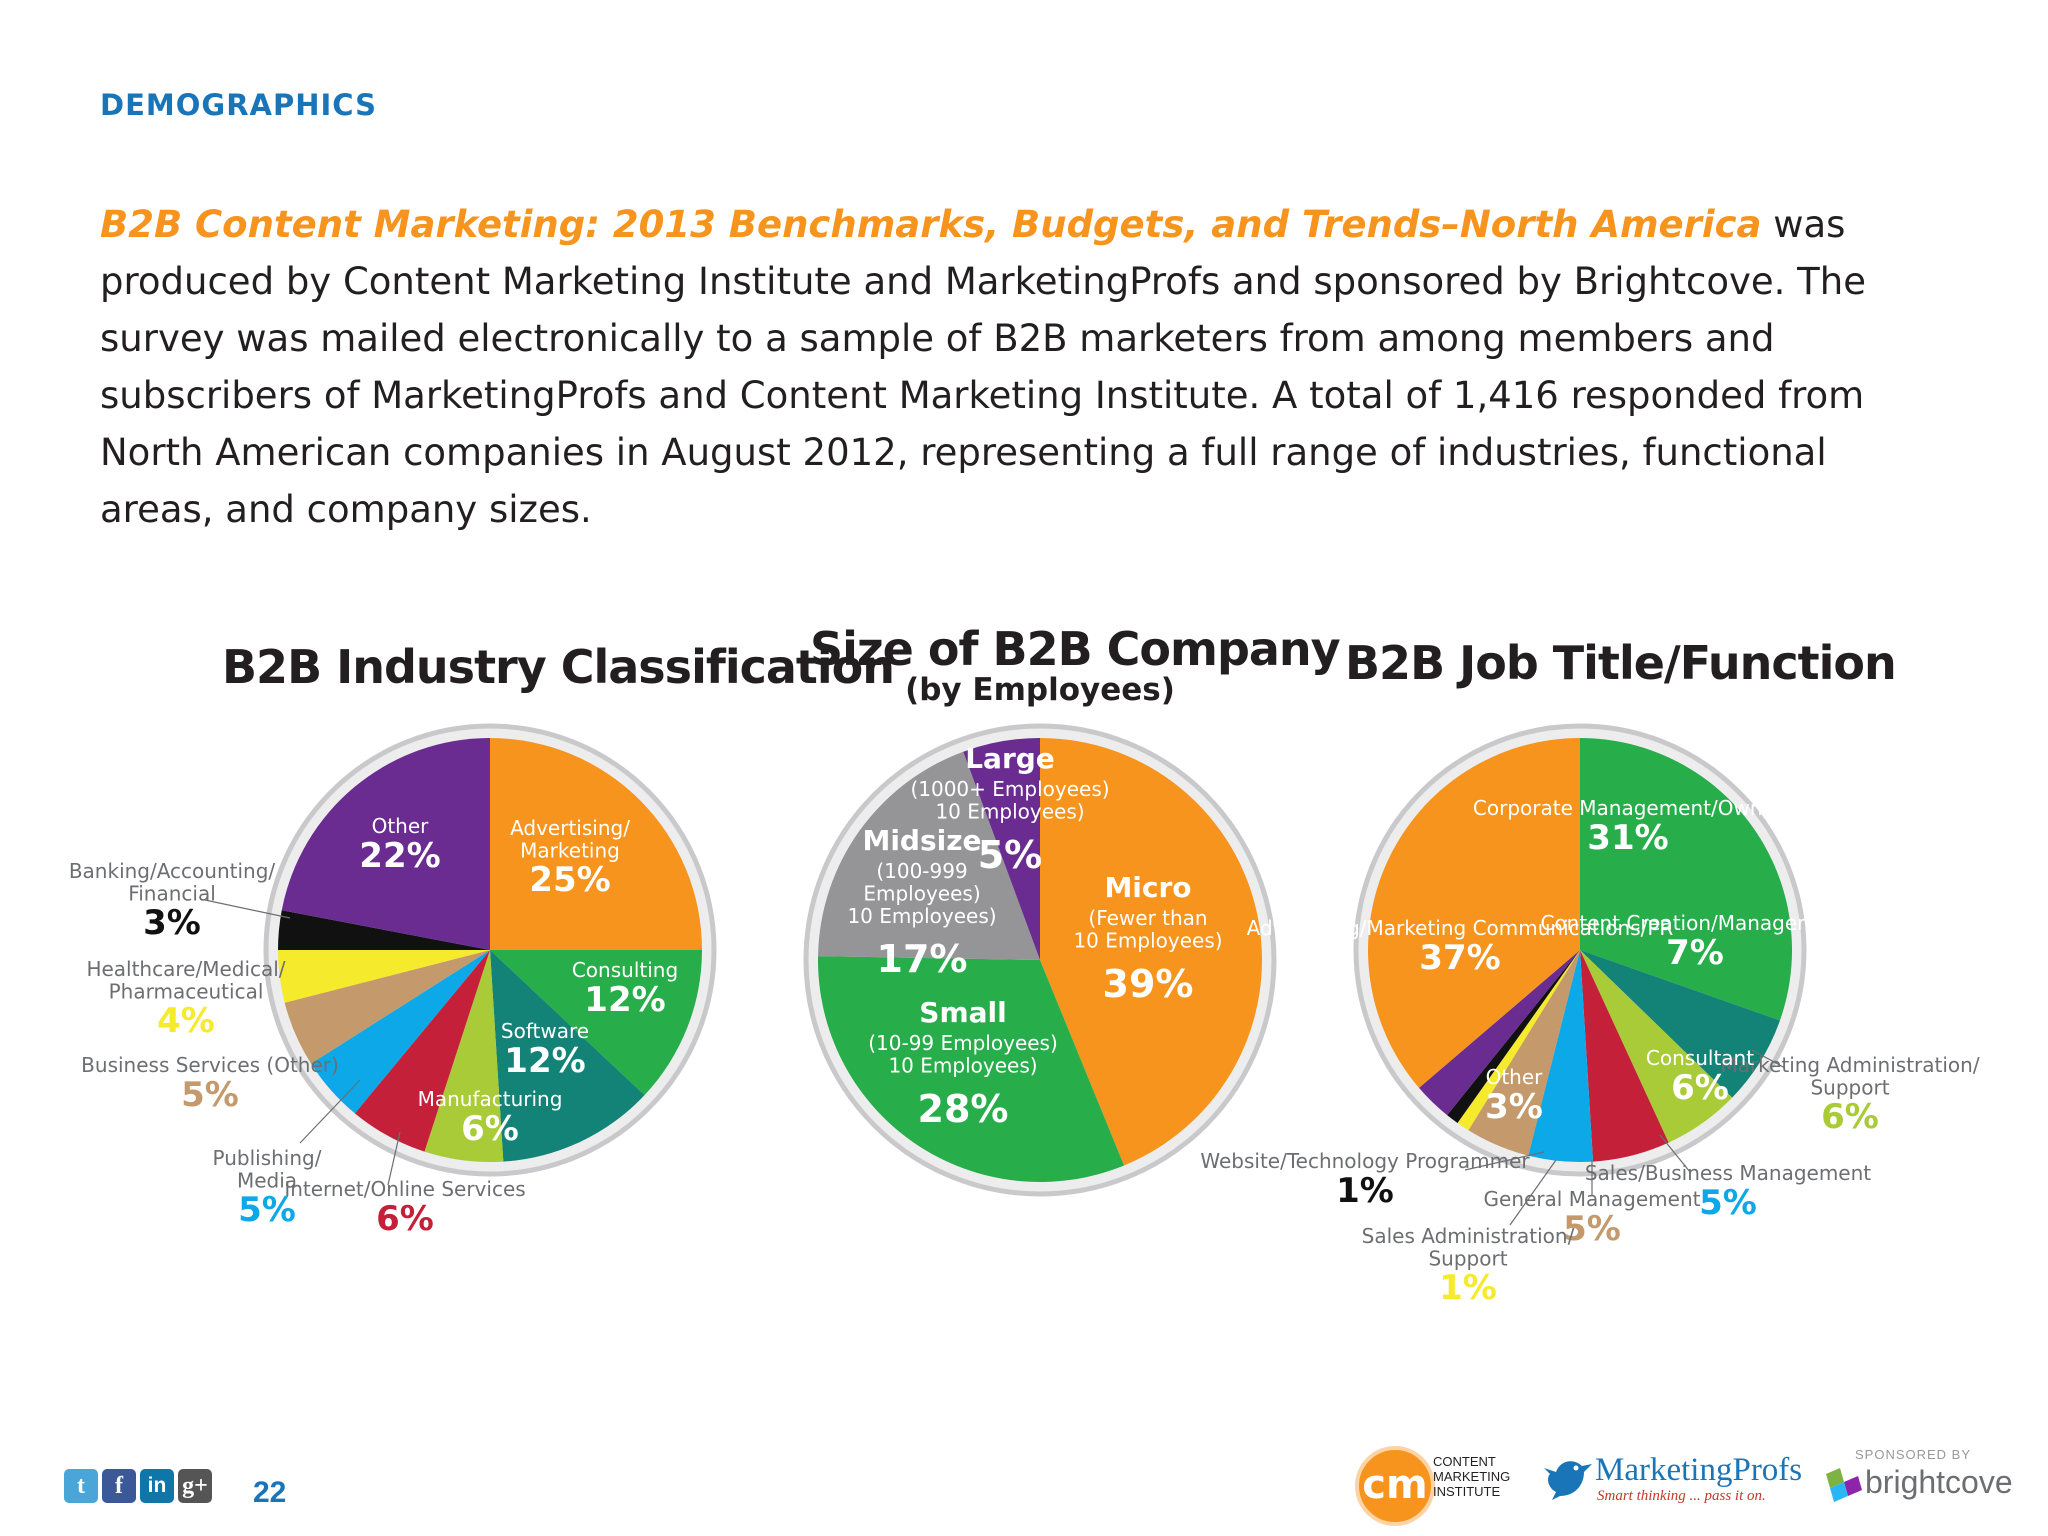 The width and height of the screenshot is (2048, 1536). What do you see at coordinates (1686, 879) in the screenshot?
I see `pie-slice-corporate-management-owner` at bounding box center [1686, 879].